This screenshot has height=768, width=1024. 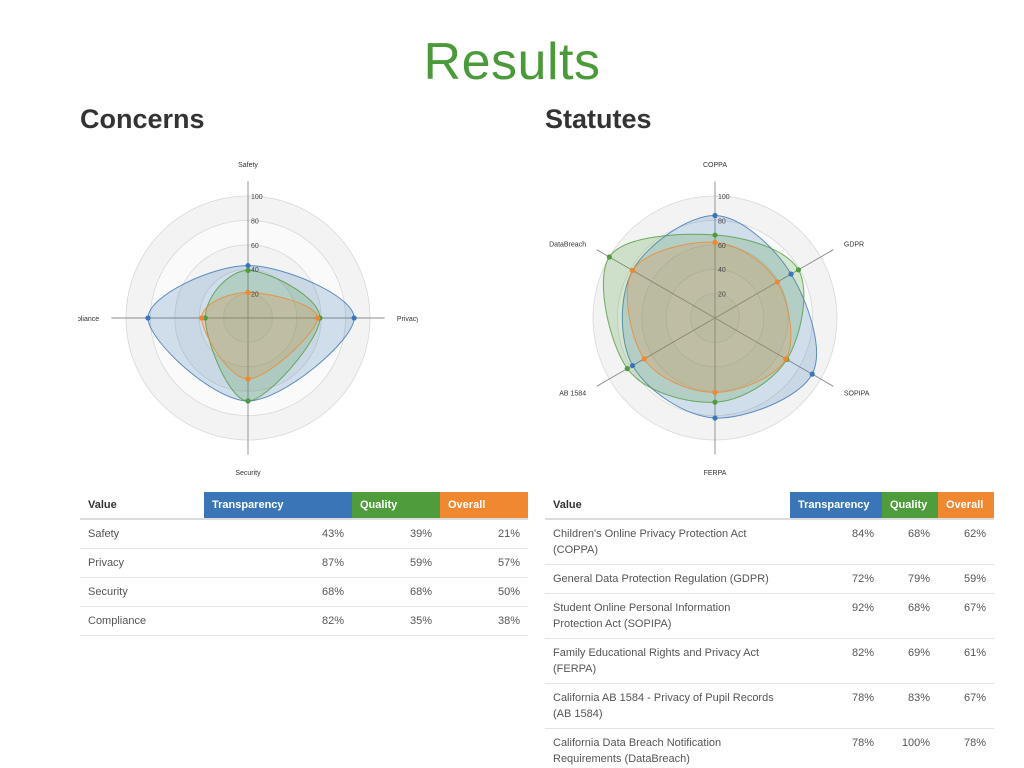 What do you see at coordinates (966, 542) in the screenshot?
I see `cell-overall: 62%` at bounding box center [966, 542].